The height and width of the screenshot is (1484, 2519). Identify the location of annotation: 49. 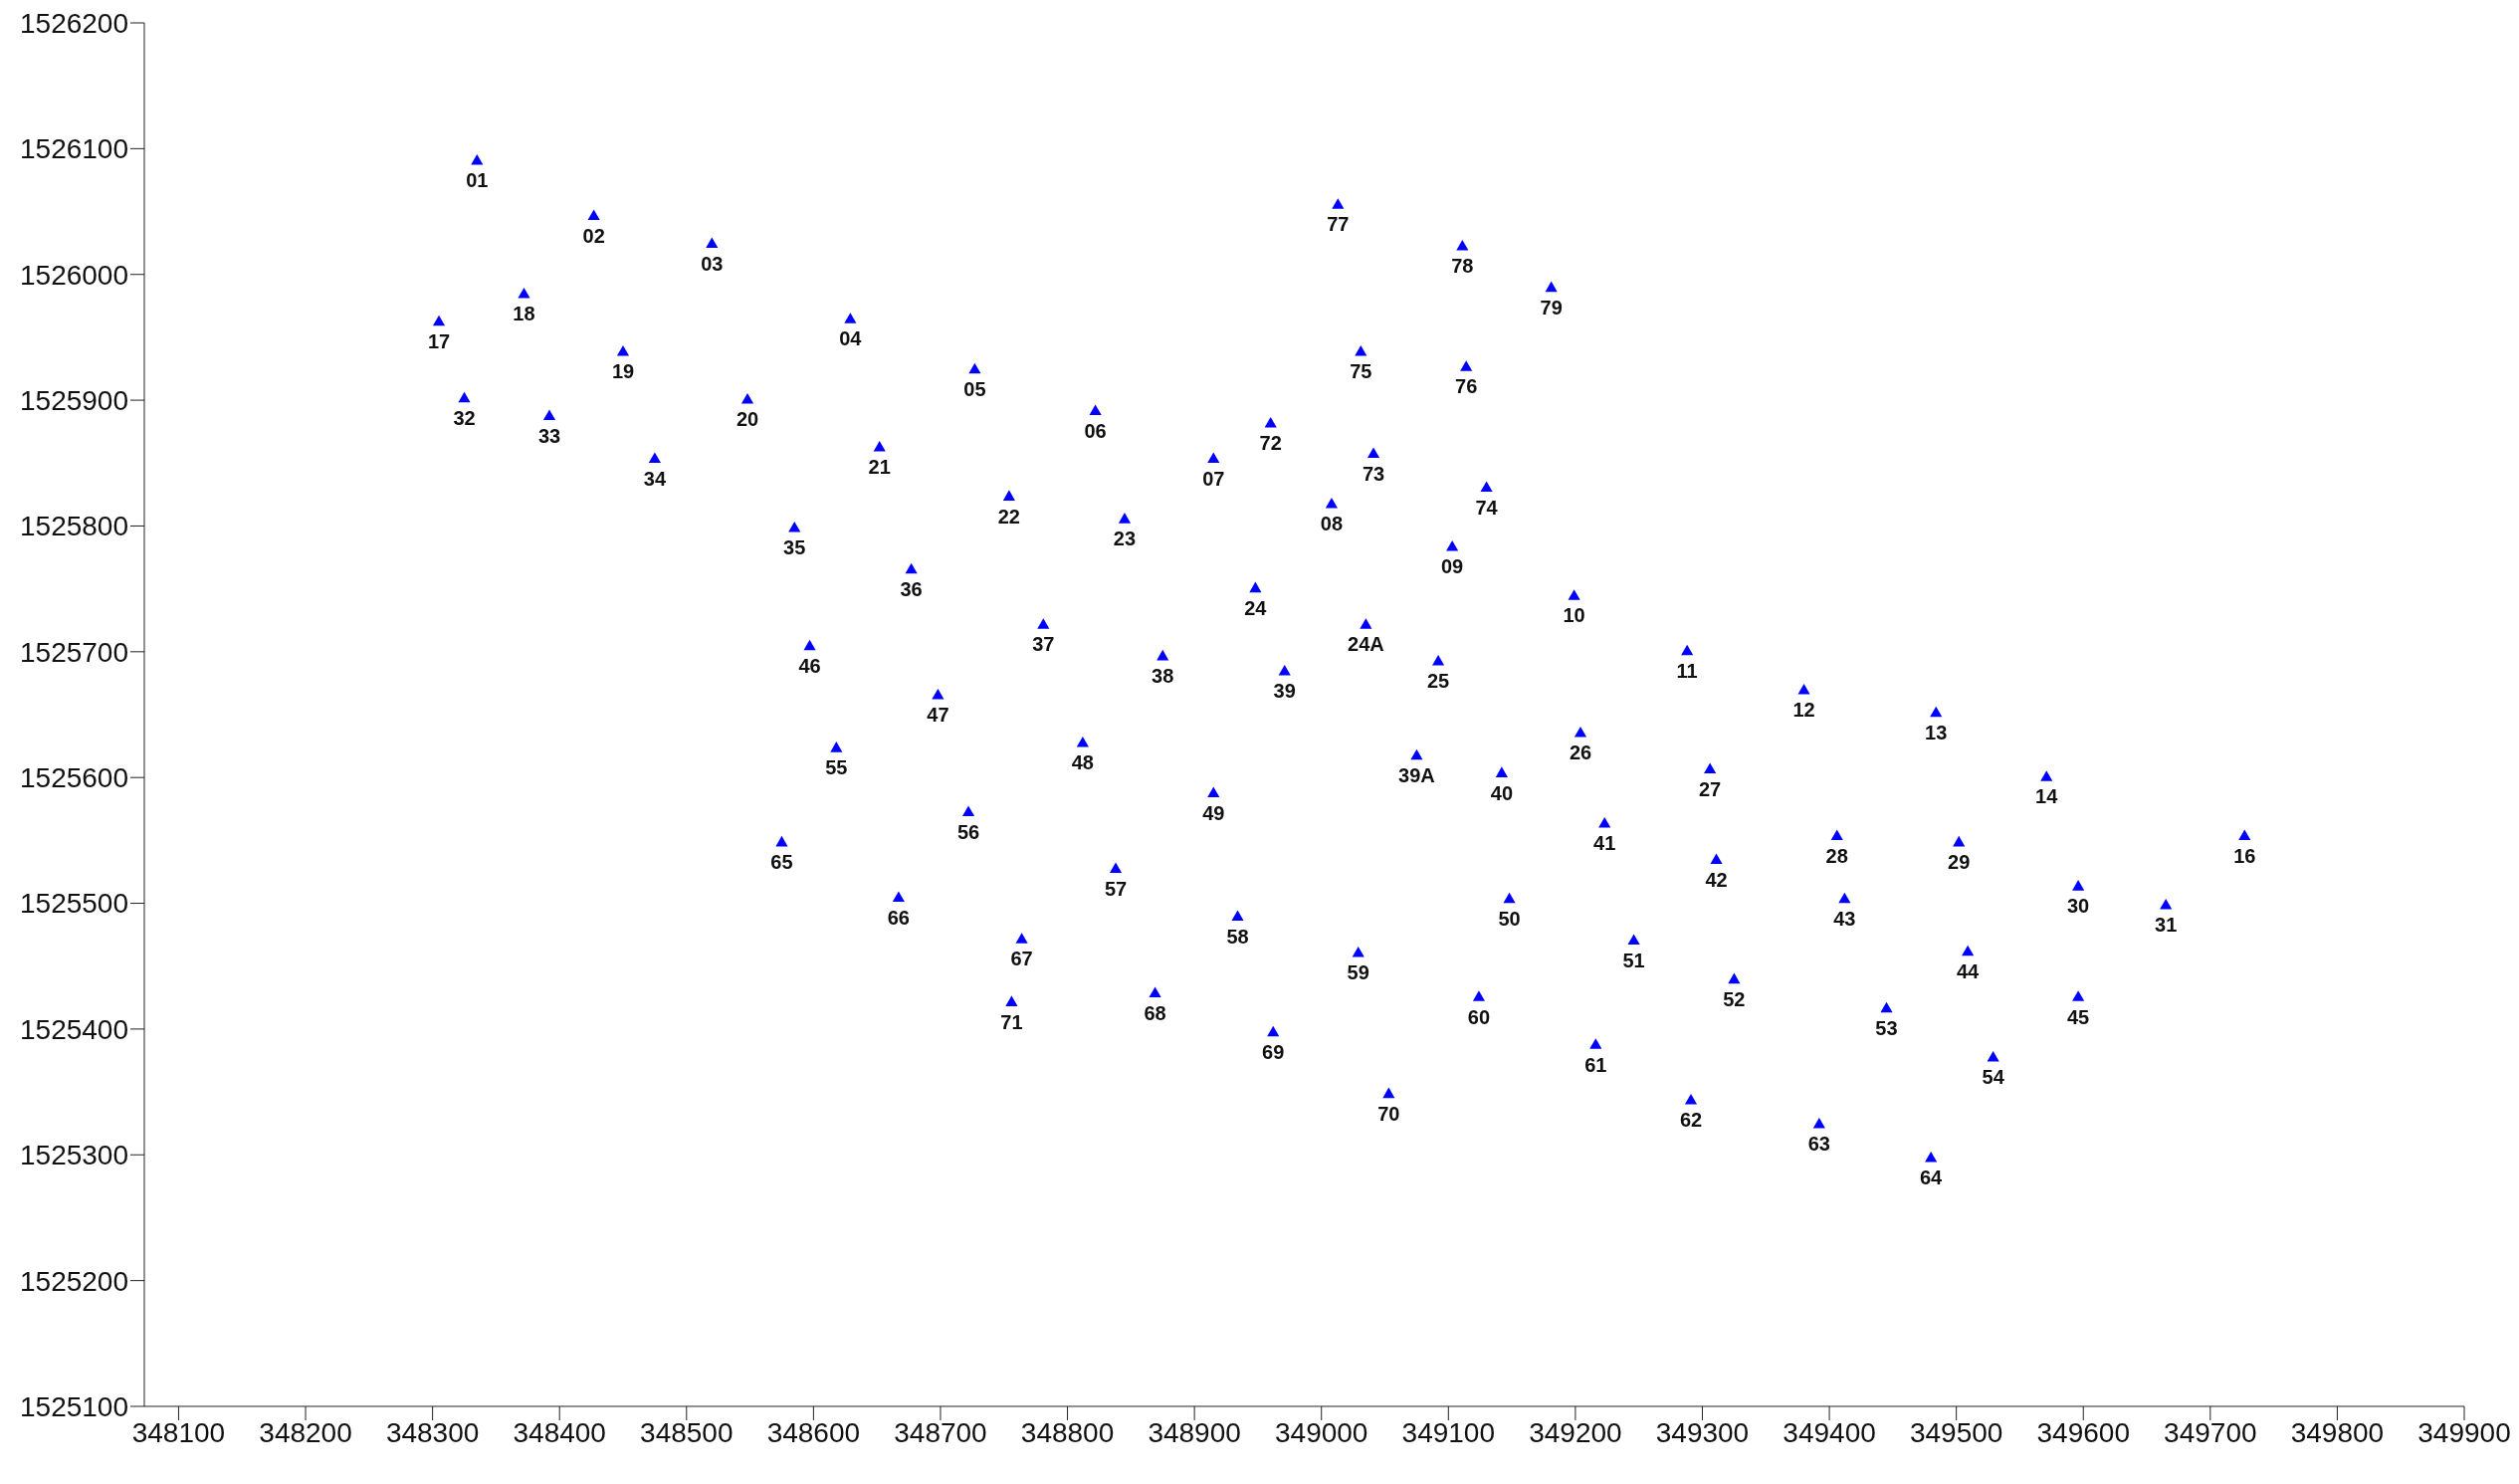
(1213, 813).